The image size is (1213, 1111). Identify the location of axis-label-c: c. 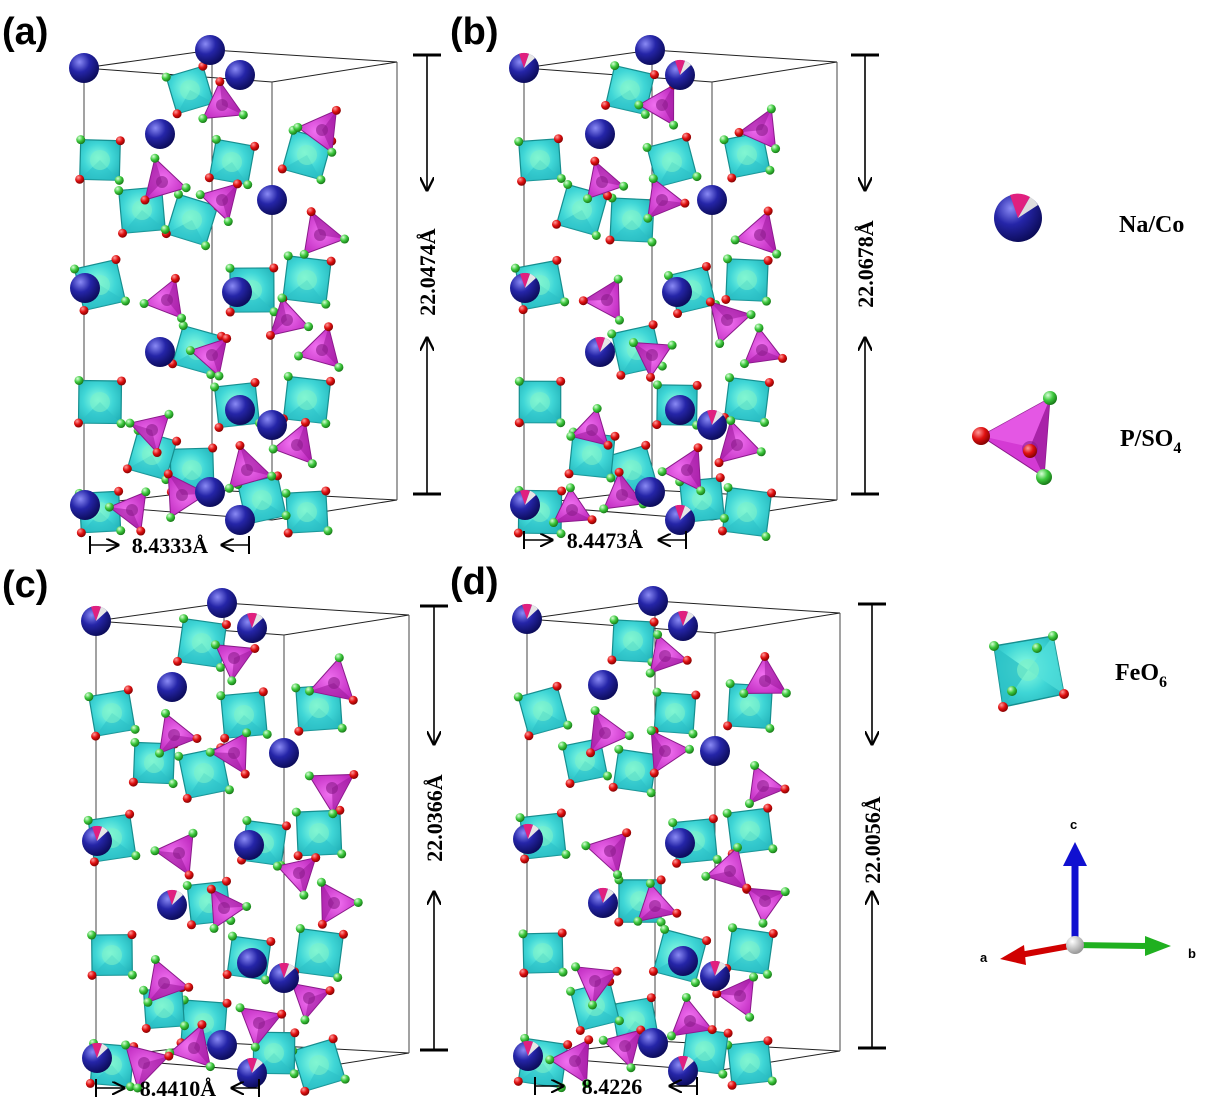
(1073, 824).